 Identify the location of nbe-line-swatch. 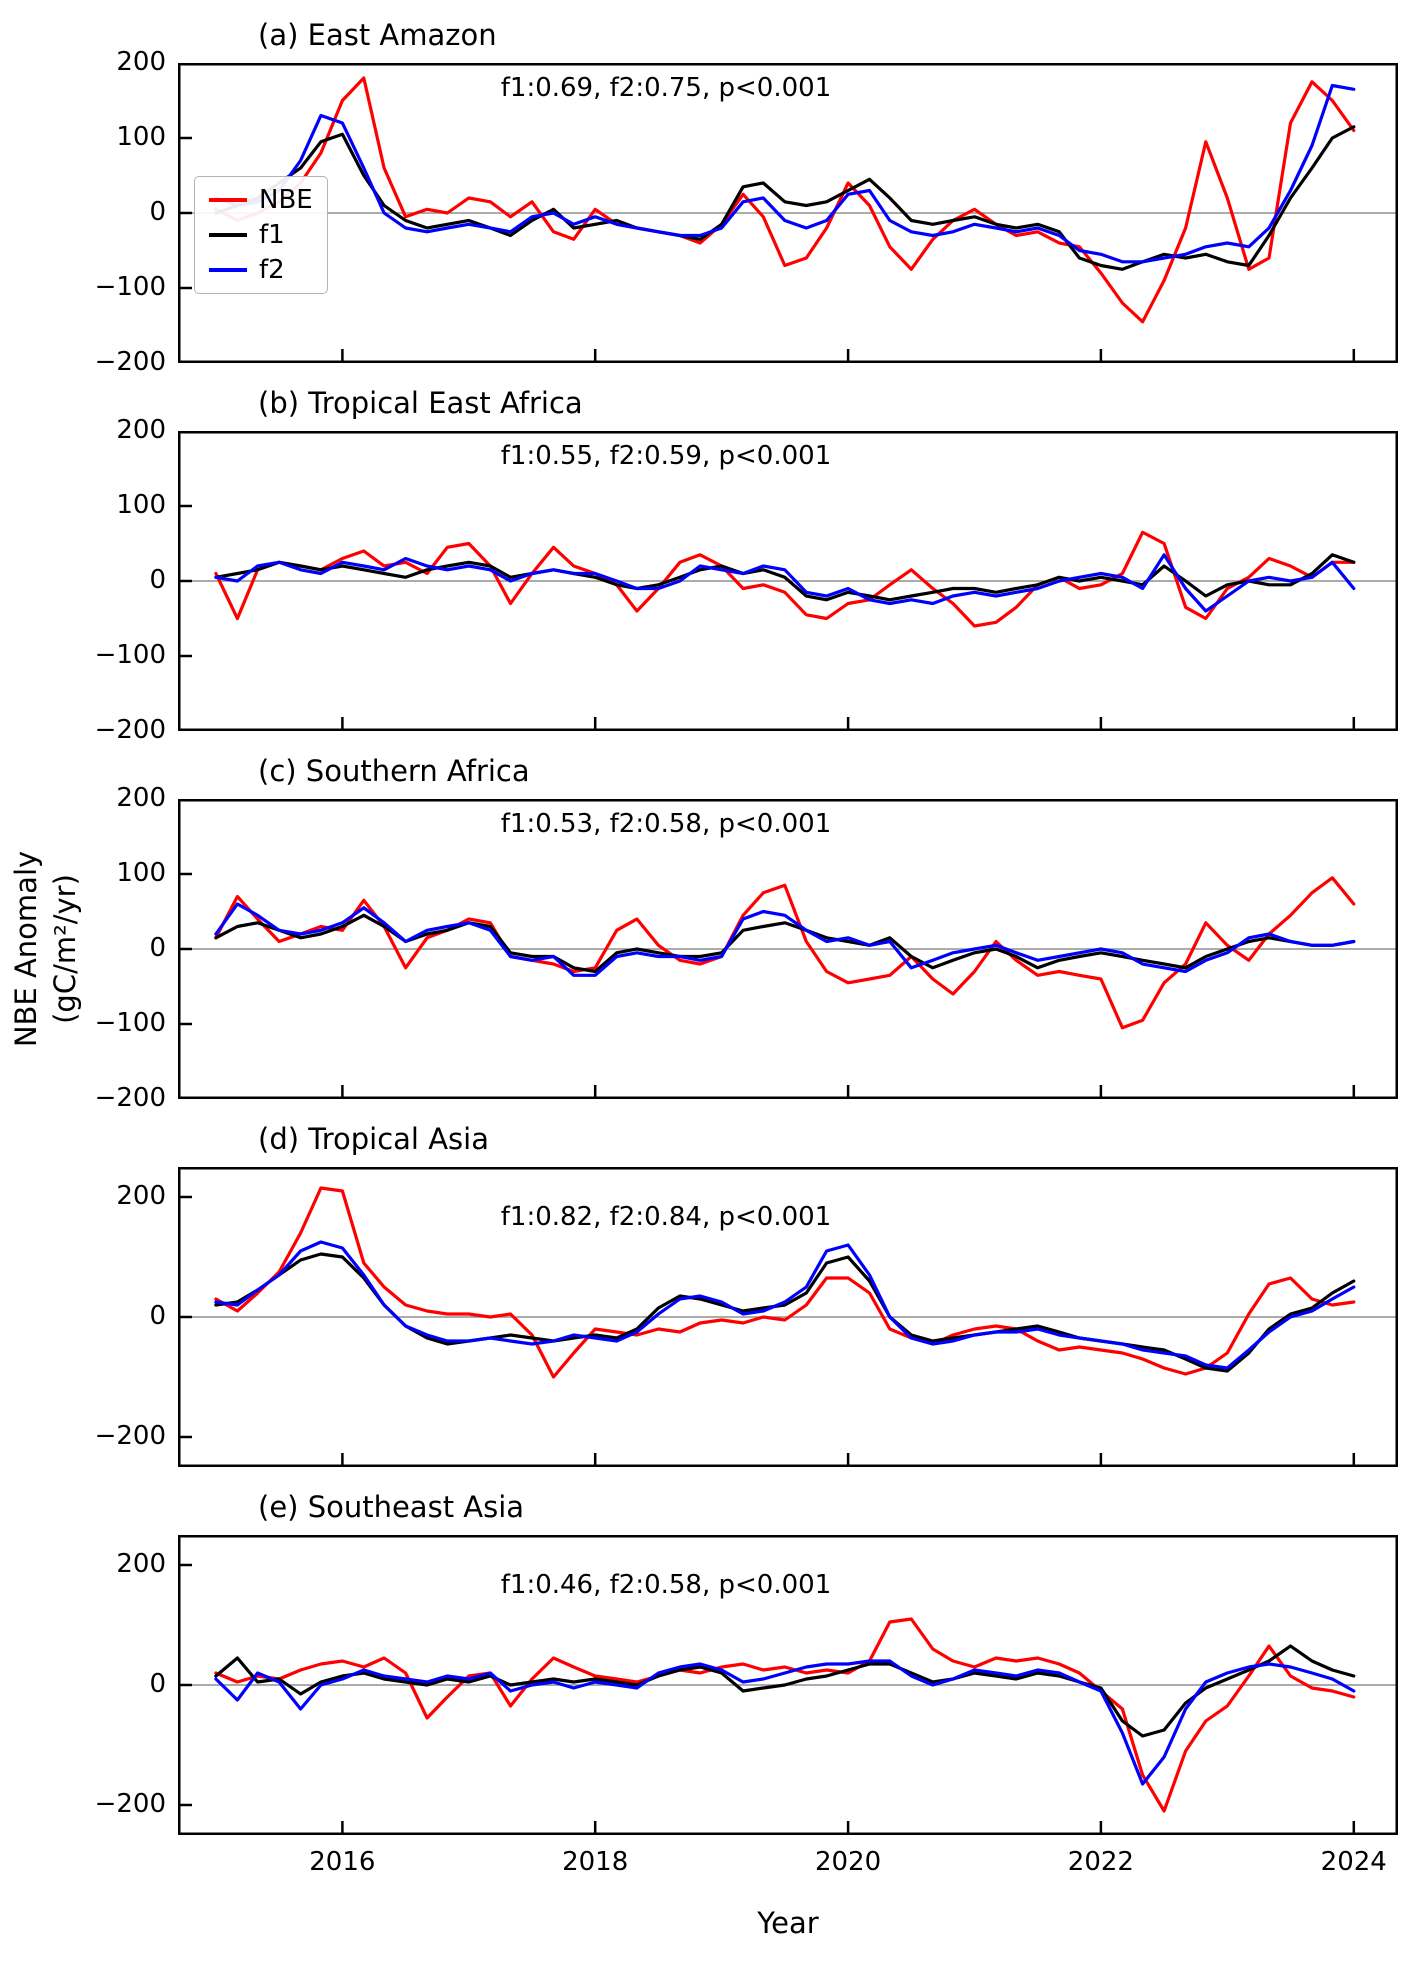
(228, 200).